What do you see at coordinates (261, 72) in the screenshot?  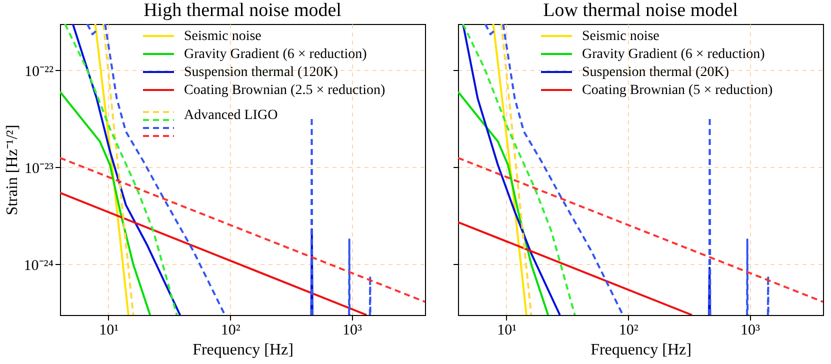 I see `legend-label: Suspension thermal (120K)` at bounding box center [261, 72].